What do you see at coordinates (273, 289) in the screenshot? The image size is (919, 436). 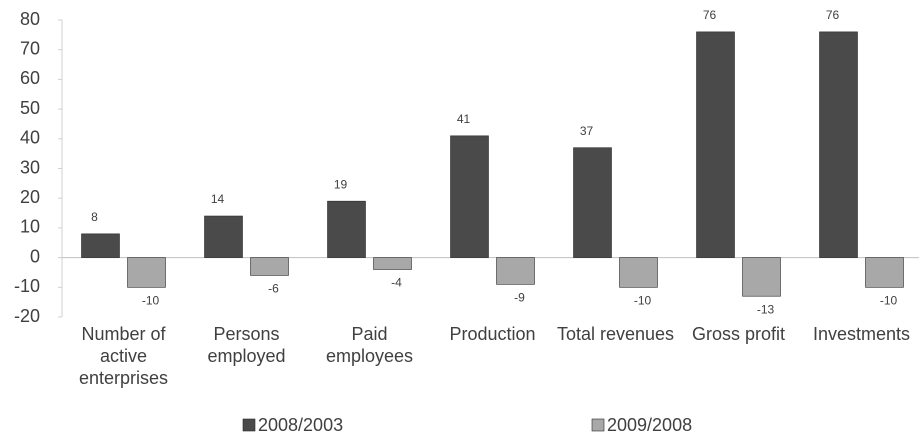 I see `value-label: -6` at bounding box center [273, 289].